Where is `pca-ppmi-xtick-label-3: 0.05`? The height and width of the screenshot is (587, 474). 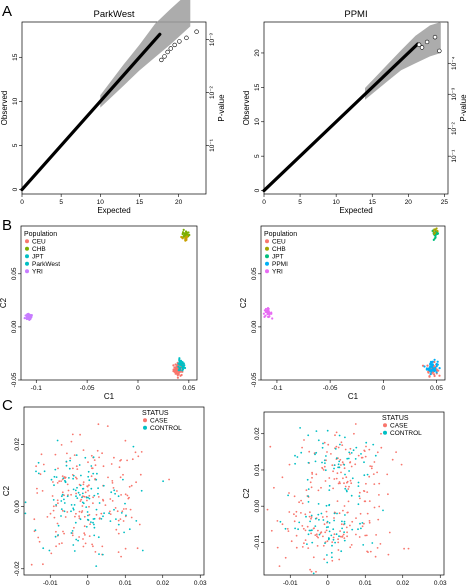
pca-ppmi-xtick-label-3: 0.05 is located at coordinates (436, 388).